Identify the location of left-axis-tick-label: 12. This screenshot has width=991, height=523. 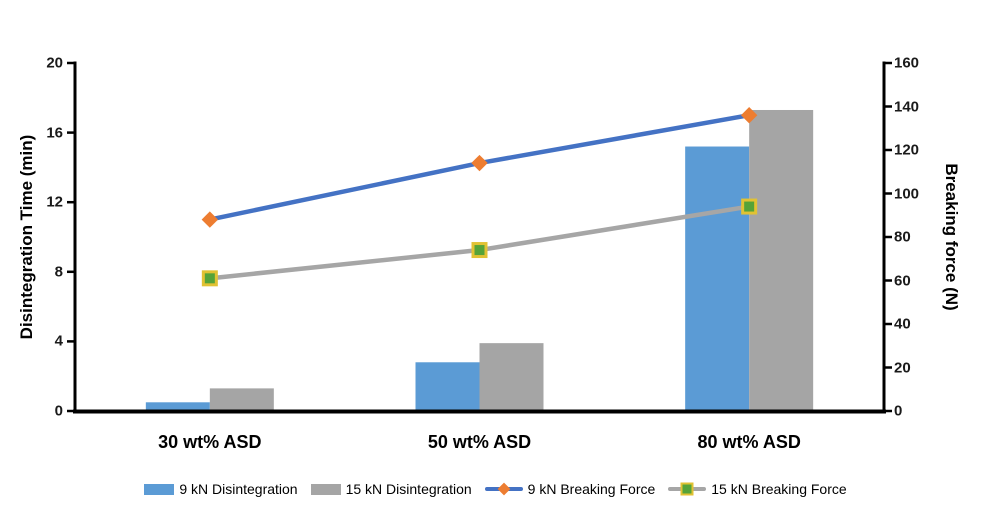
(54, 202).